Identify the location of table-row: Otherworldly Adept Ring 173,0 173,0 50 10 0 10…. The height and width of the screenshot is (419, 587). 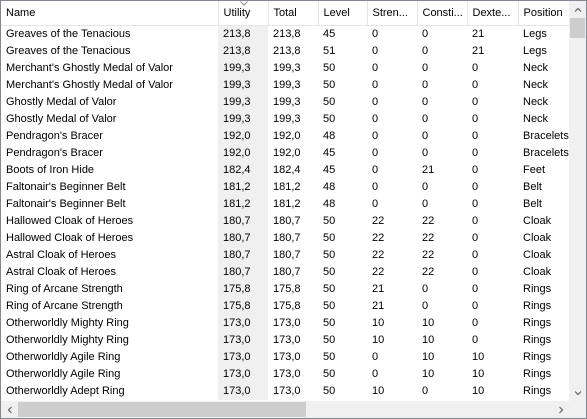
(285, 391).